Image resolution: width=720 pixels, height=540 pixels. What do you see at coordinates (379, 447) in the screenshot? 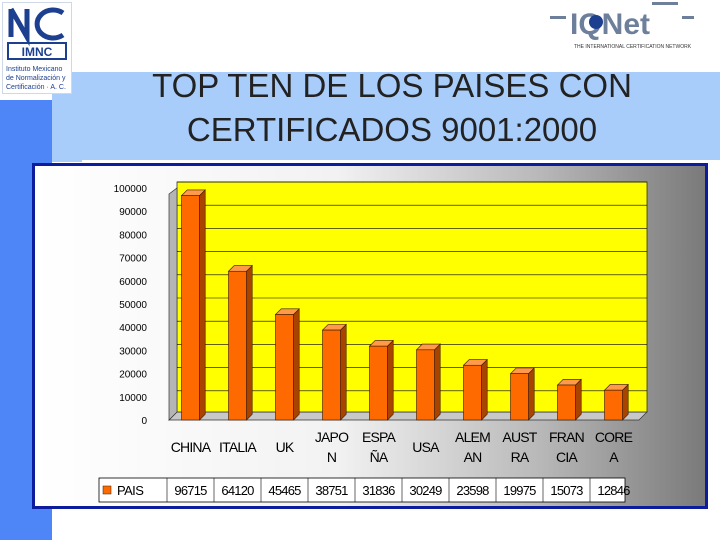
I see `x-category-label: ESPA ÑA` at bounding box center [379, 447].